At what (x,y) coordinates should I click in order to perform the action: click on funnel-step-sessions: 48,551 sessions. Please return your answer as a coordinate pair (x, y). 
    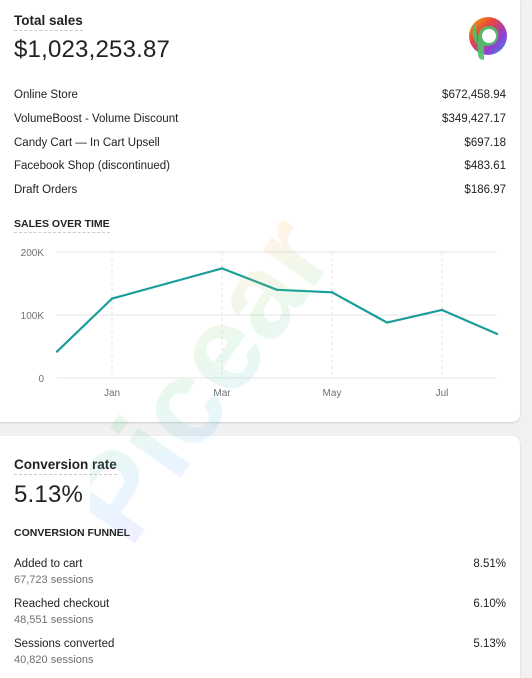
    Looking at the image, I should click on (54, 620).